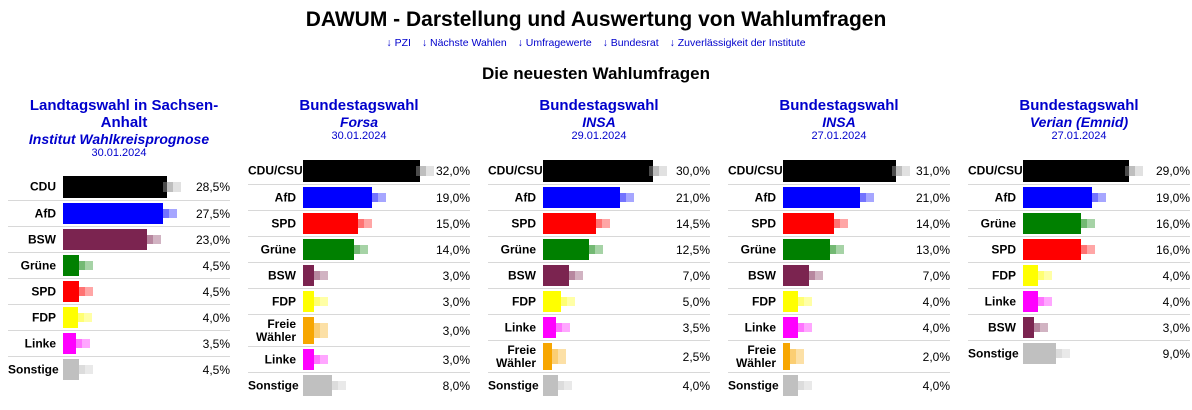 This screenshot has height=410, width=1192. What do you see at coordinates (1079, 171) in the screenshot?
I see `result-row: CDU/CSU 29,0%` at bounding box center [1079, 171].